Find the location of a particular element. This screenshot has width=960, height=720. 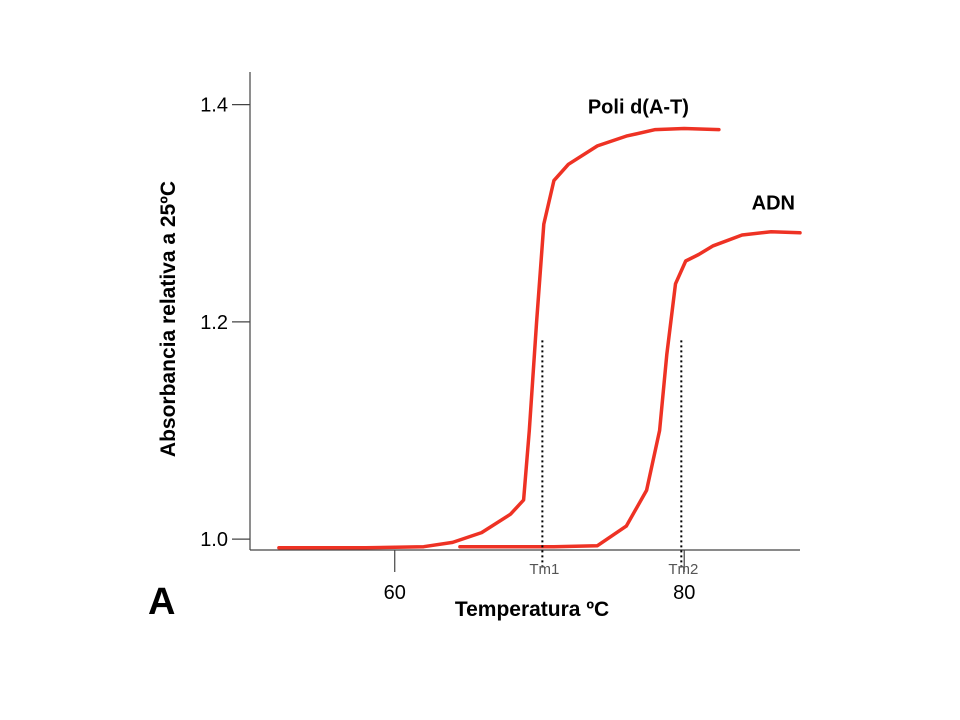

x-axis-title: Temperatura ºC is located at coordinates (532, 609).